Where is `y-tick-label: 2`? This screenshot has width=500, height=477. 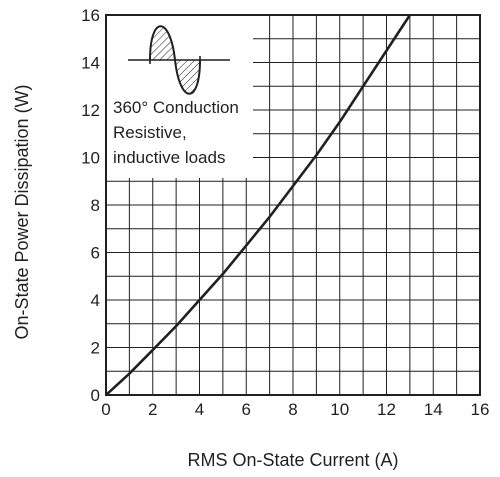
y-tick-label: 2 is located at coordinates (95, 348).